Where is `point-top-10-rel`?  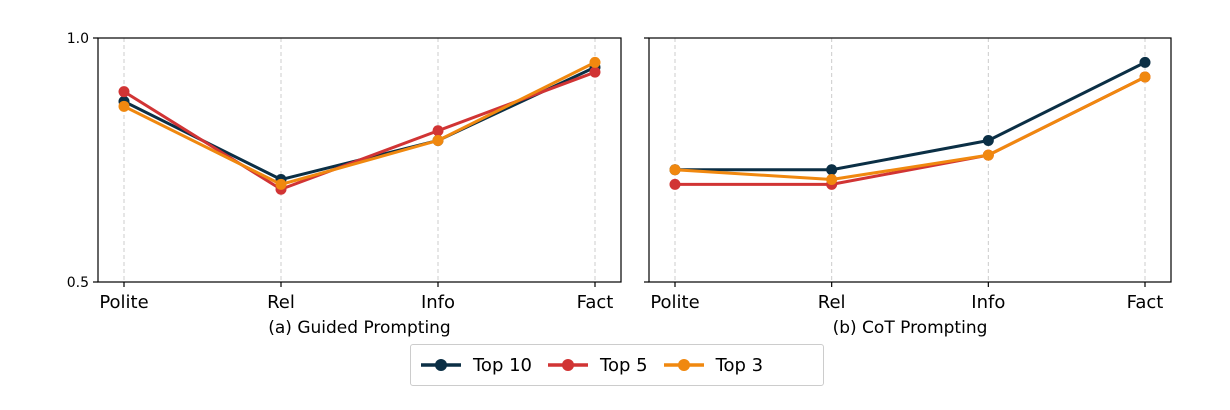
point-top-10-rel is located at coordinates (832, 170).